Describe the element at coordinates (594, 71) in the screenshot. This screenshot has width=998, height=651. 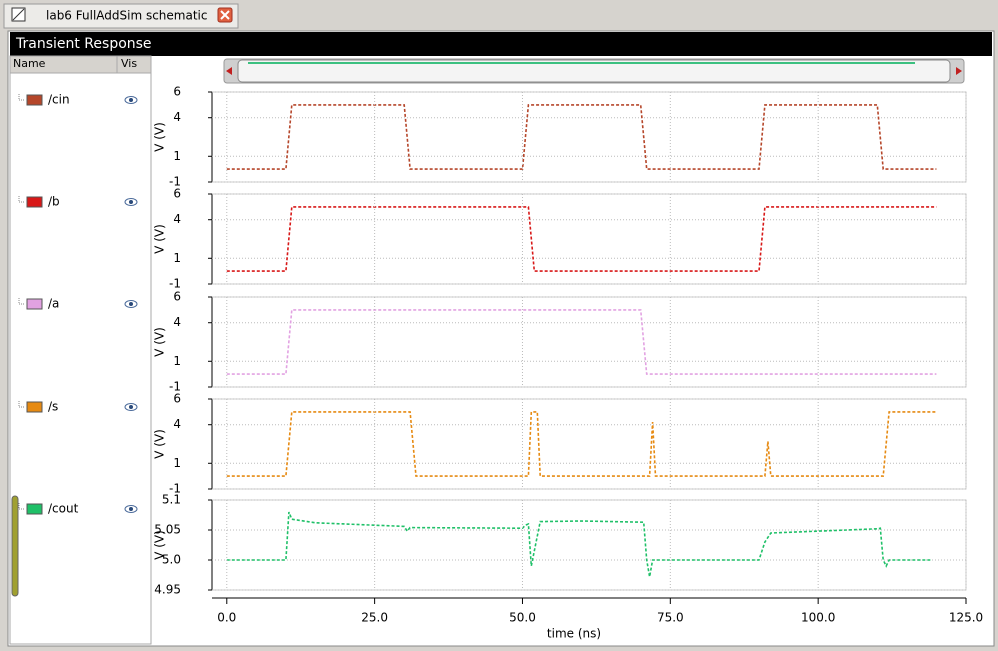
I see `scroll-thumb` at that location.